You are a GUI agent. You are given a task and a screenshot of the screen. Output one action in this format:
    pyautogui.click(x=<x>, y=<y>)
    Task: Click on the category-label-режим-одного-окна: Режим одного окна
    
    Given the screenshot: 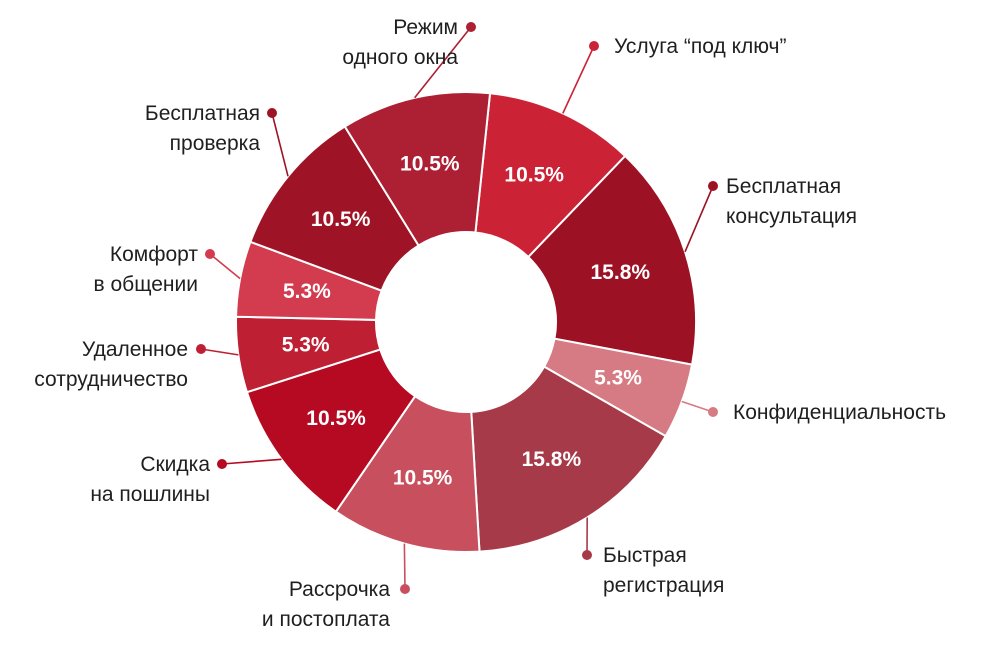 What is the action you would take?
    pyautogui.click(x=400, y=42)
    